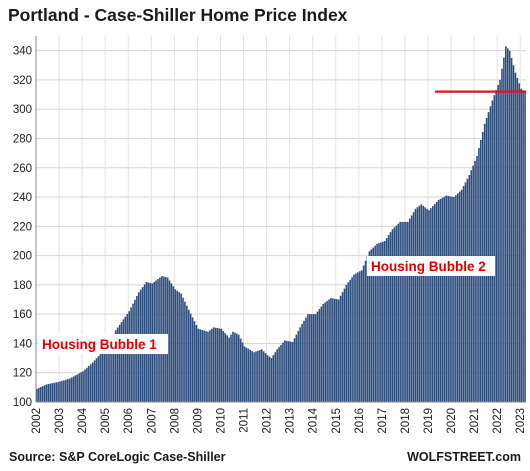  I want to click on y-tick-label: 320, so click(22, 81).